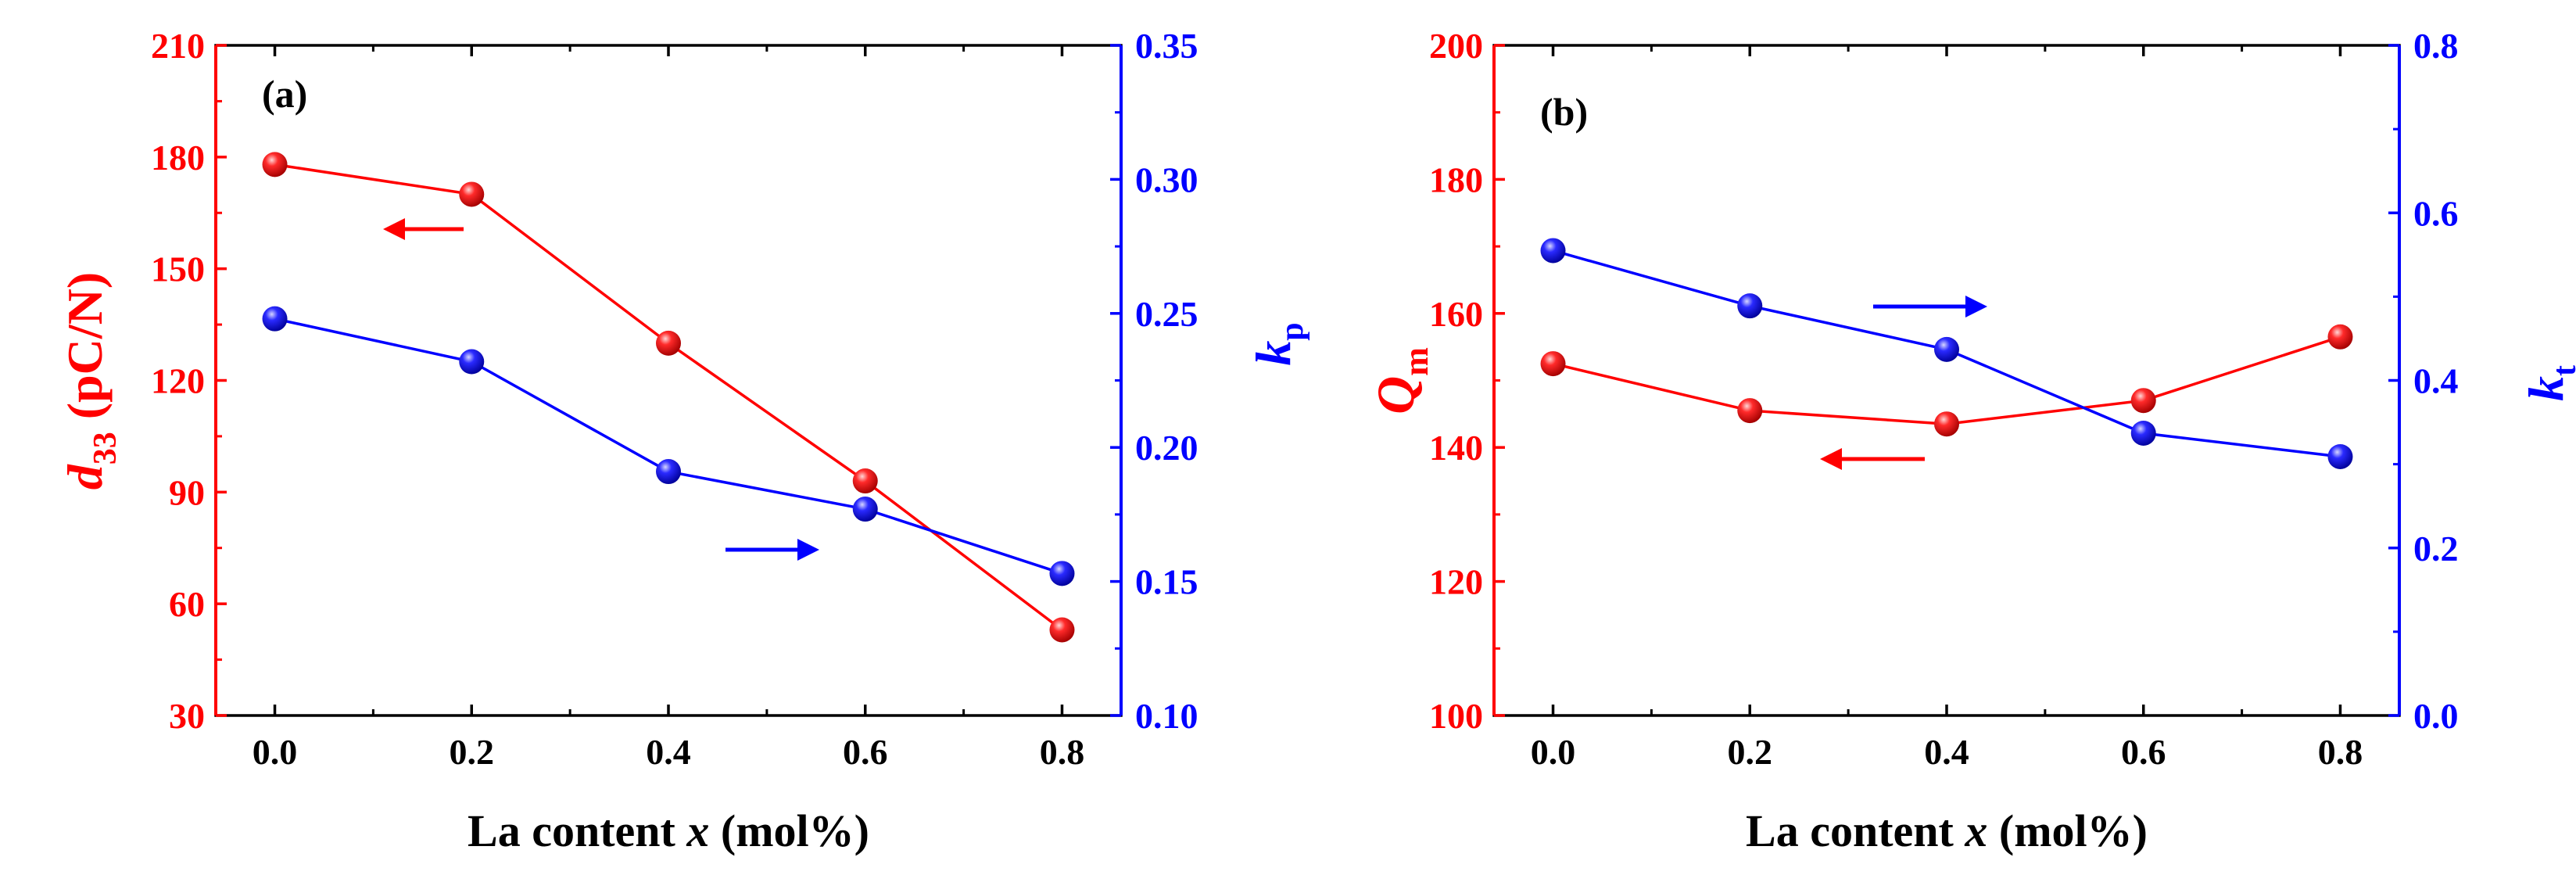 This screenshot has height=893, width=2576. Describe the element at coordinates (1456, 314) in the screenshot. I see `y-left-tick-label: 160` at that location.